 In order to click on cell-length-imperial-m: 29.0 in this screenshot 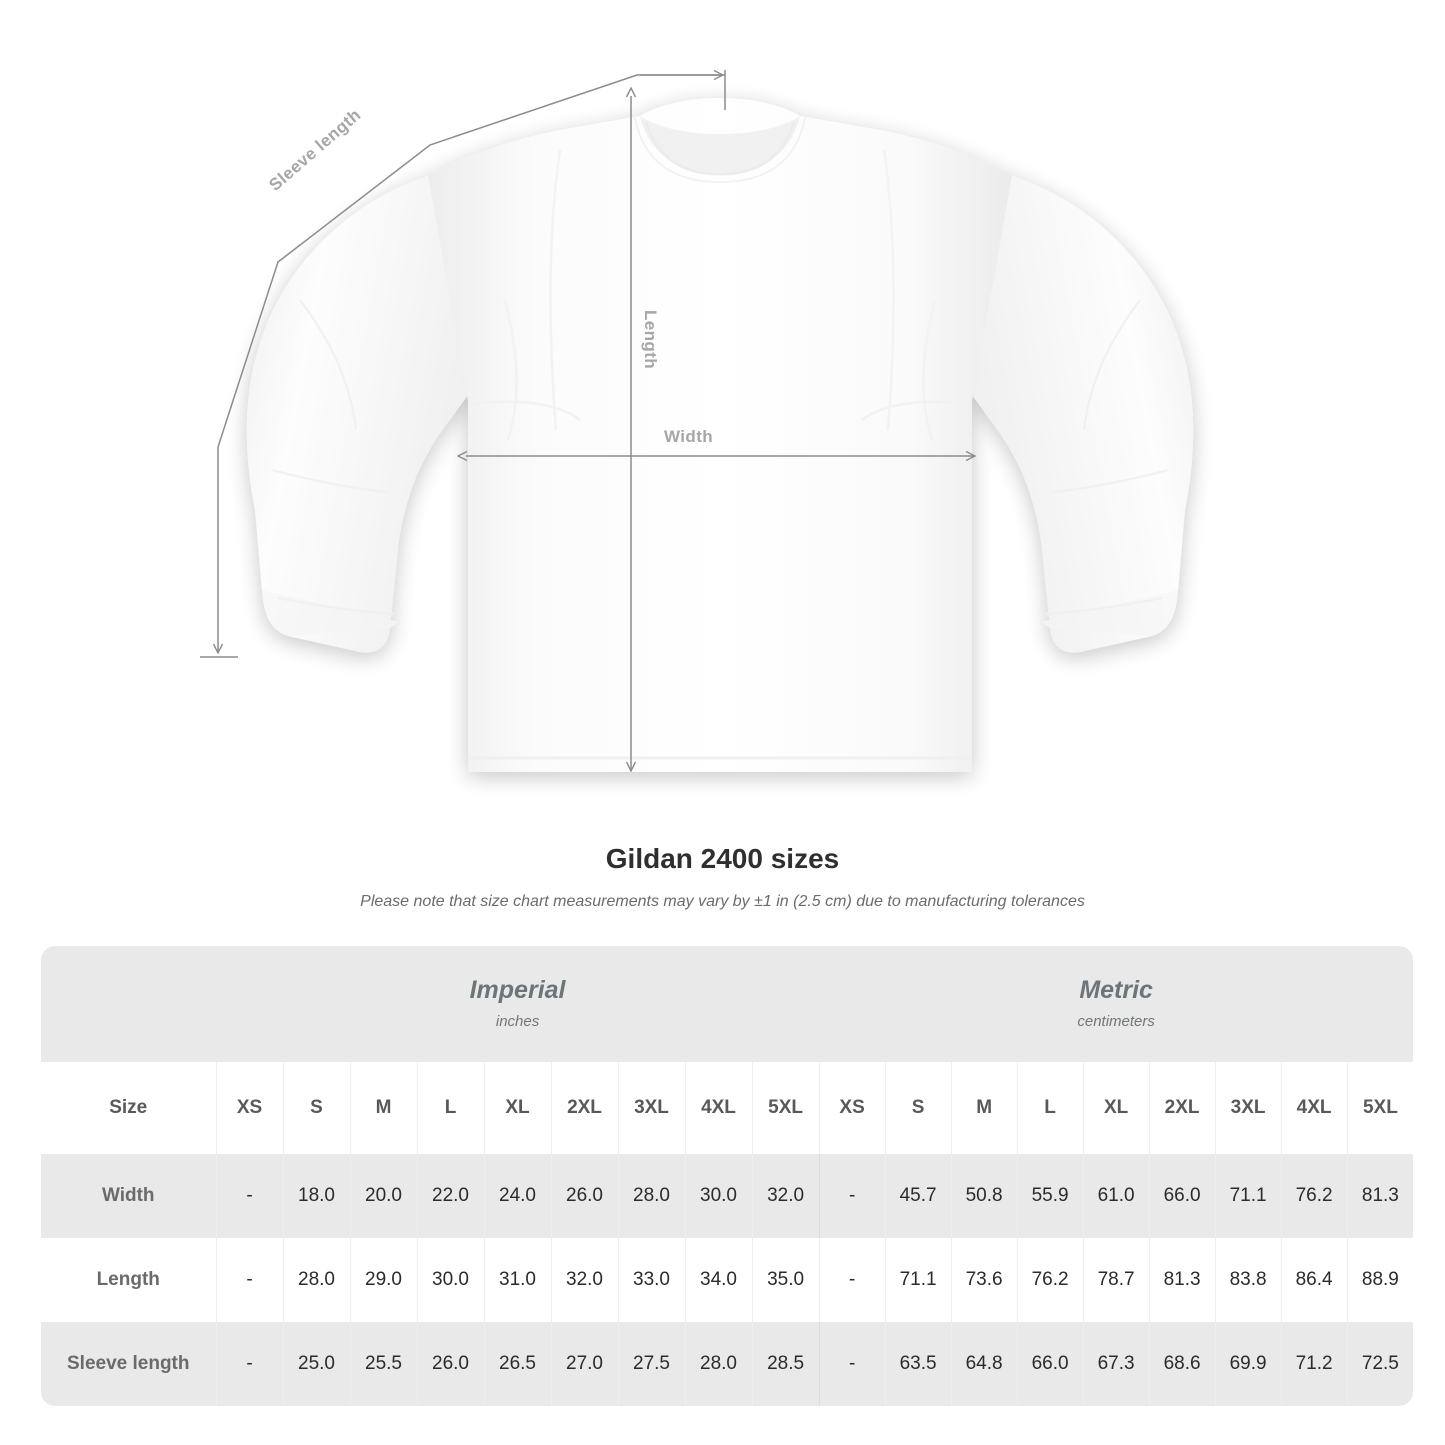, I will do `click(383, 1280)`.